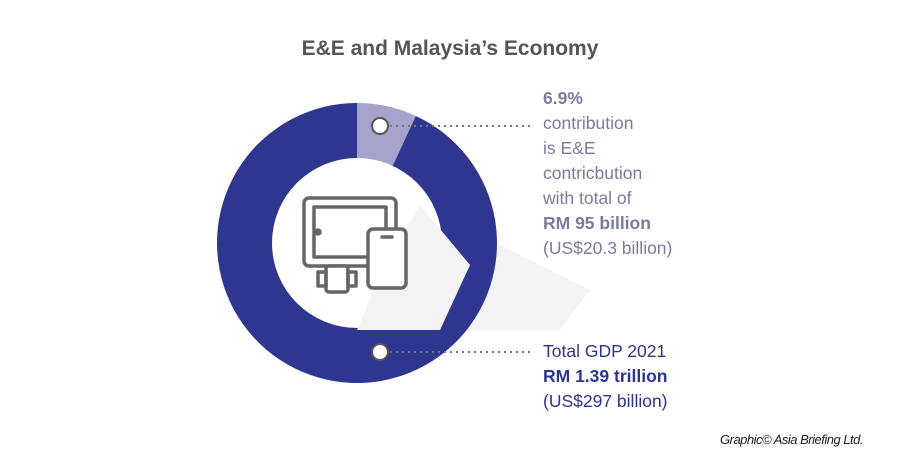 This screenshot has height=472, width=900. I want to click on gdp-label: Total GDP 2021, so click(605, 351).